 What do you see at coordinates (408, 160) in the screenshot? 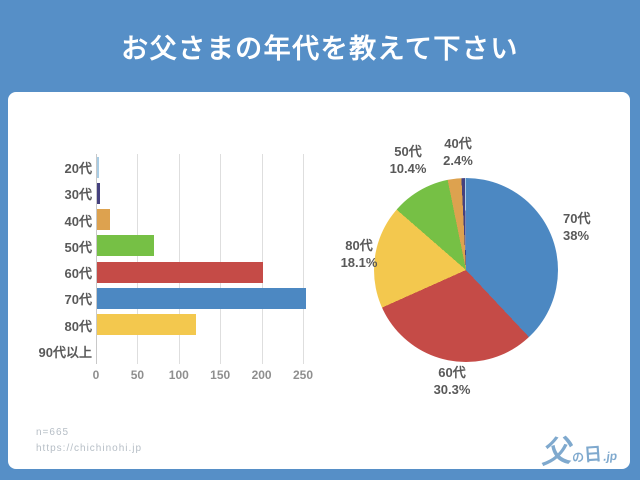
I see `pie-label-50代: 50代 10.4%` at bounding box center [408, 160].